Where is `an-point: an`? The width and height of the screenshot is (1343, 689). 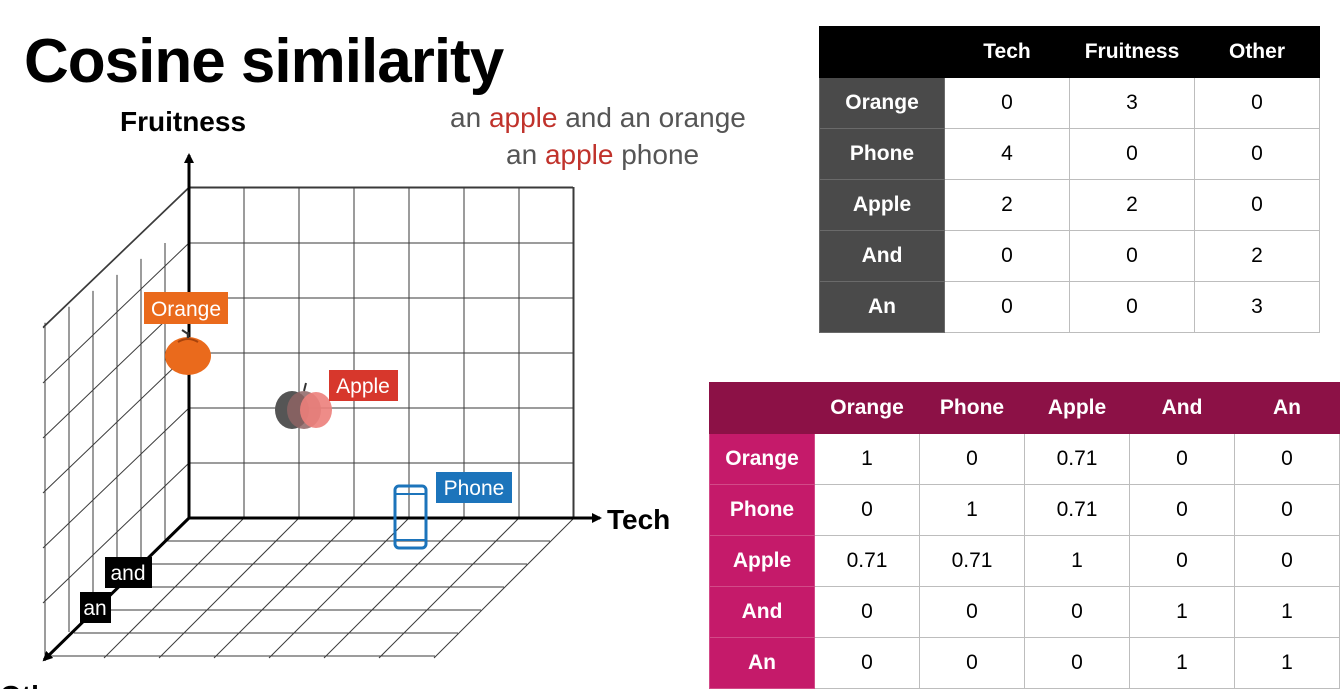 an-point: an is located at coordinates (95, 607).